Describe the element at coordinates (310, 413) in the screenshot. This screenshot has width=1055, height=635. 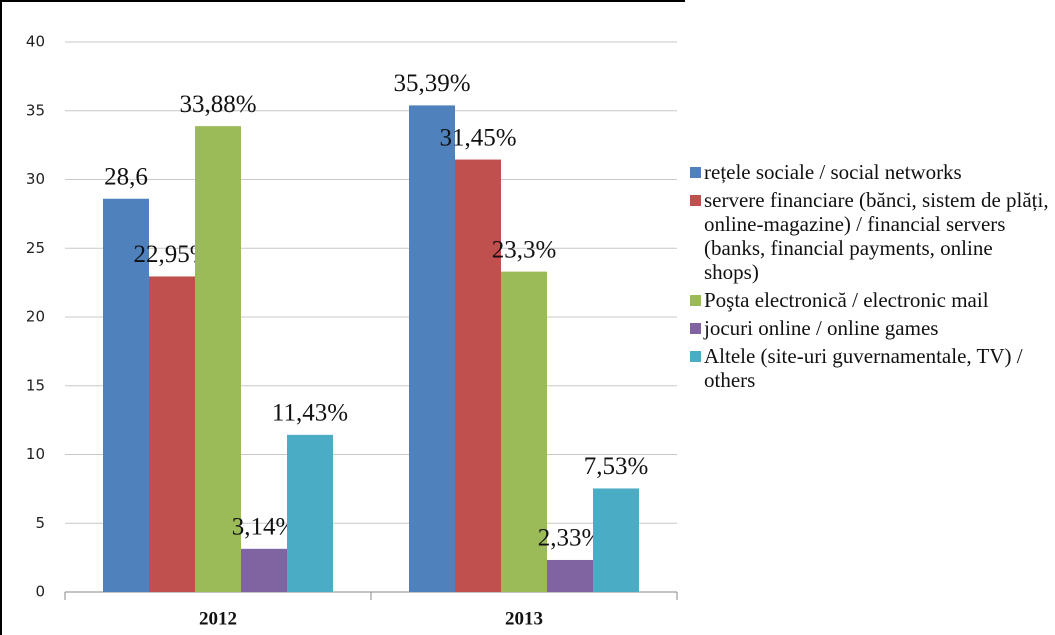
I see `value-label: 11,43%` at that location.